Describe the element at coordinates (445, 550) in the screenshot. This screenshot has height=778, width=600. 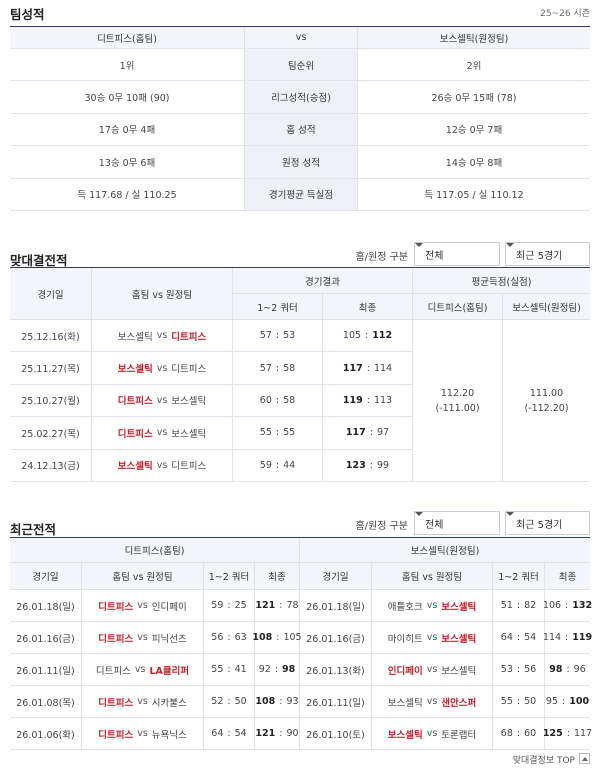
I see `team-header-cell: 보스셀틱(원정팀)` at that location.